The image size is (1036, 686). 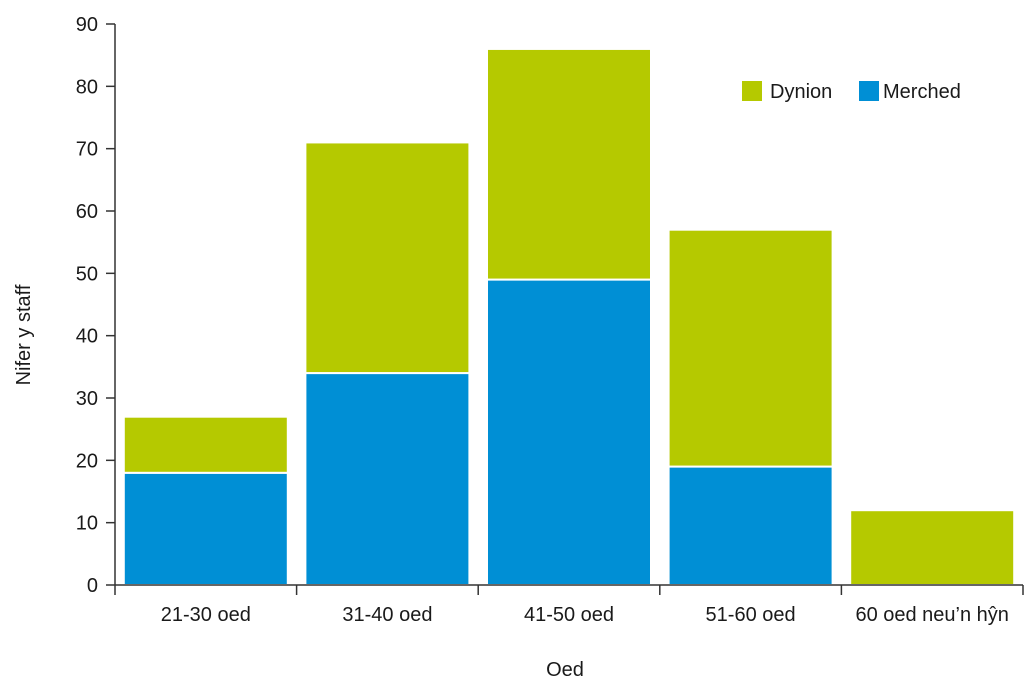 What do you see at coordinates (752, 91) in the screenshot?
I see `legend-swatch-dynion` at bounding box center [752, 91].